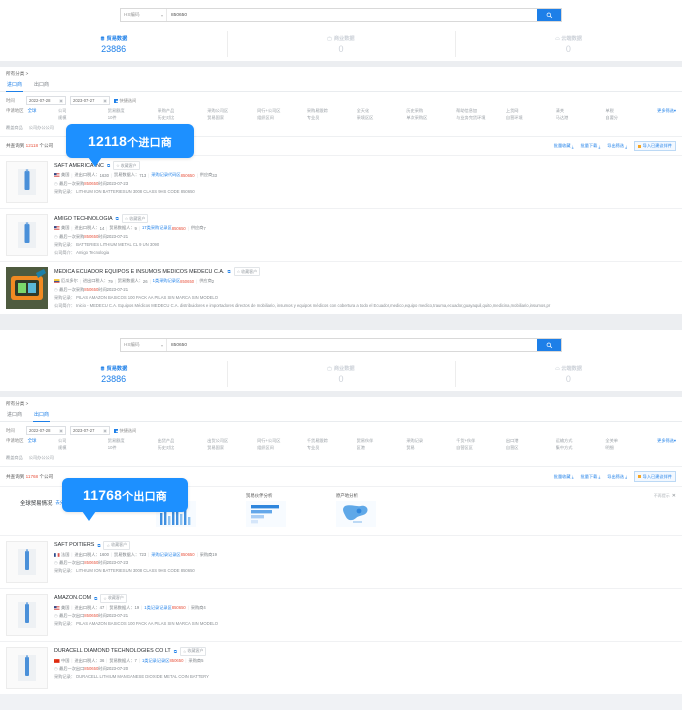 This screenshot has height=710, width=682. I want to click on stat-trade-data: 贸易数据 23886, so click(113, 374).